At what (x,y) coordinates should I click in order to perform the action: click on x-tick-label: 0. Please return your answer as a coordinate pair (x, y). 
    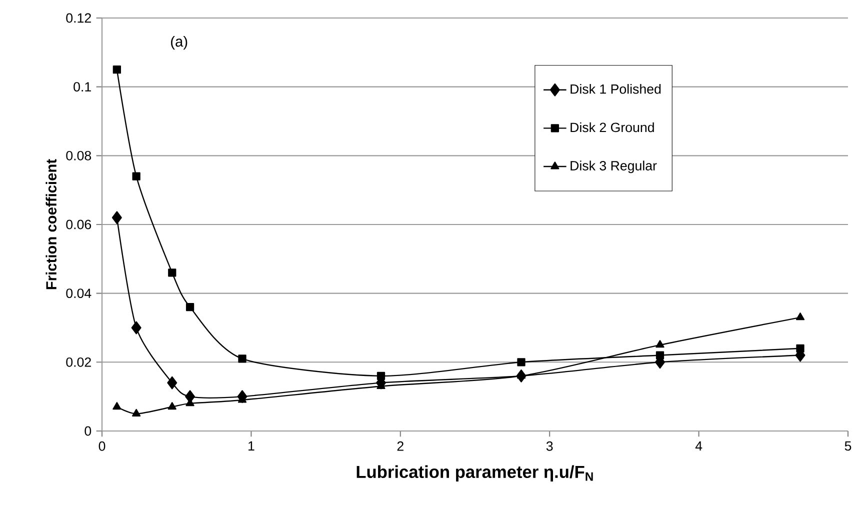
    Looking at the image, I should click on (102, 446).